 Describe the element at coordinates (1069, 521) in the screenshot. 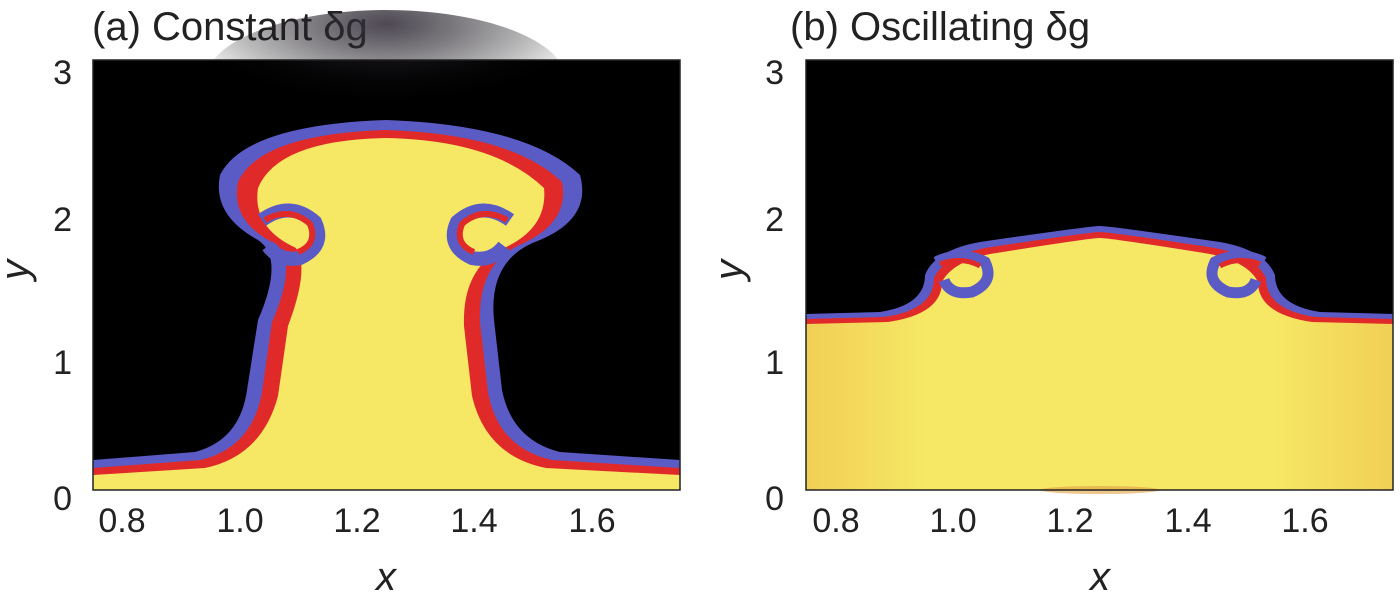

I see `panel-b-xtick-1.2: 1.2` at that location.